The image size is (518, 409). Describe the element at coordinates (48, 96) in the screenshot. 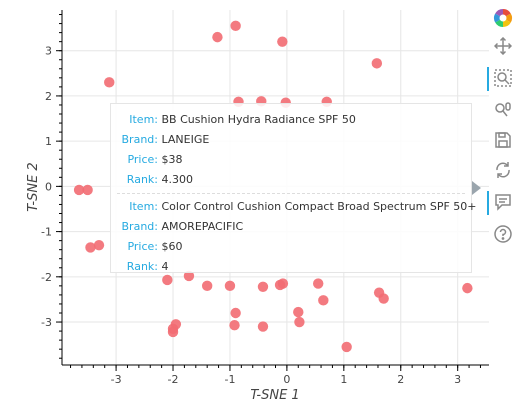

I see `y-tick-label: 2` at that location.